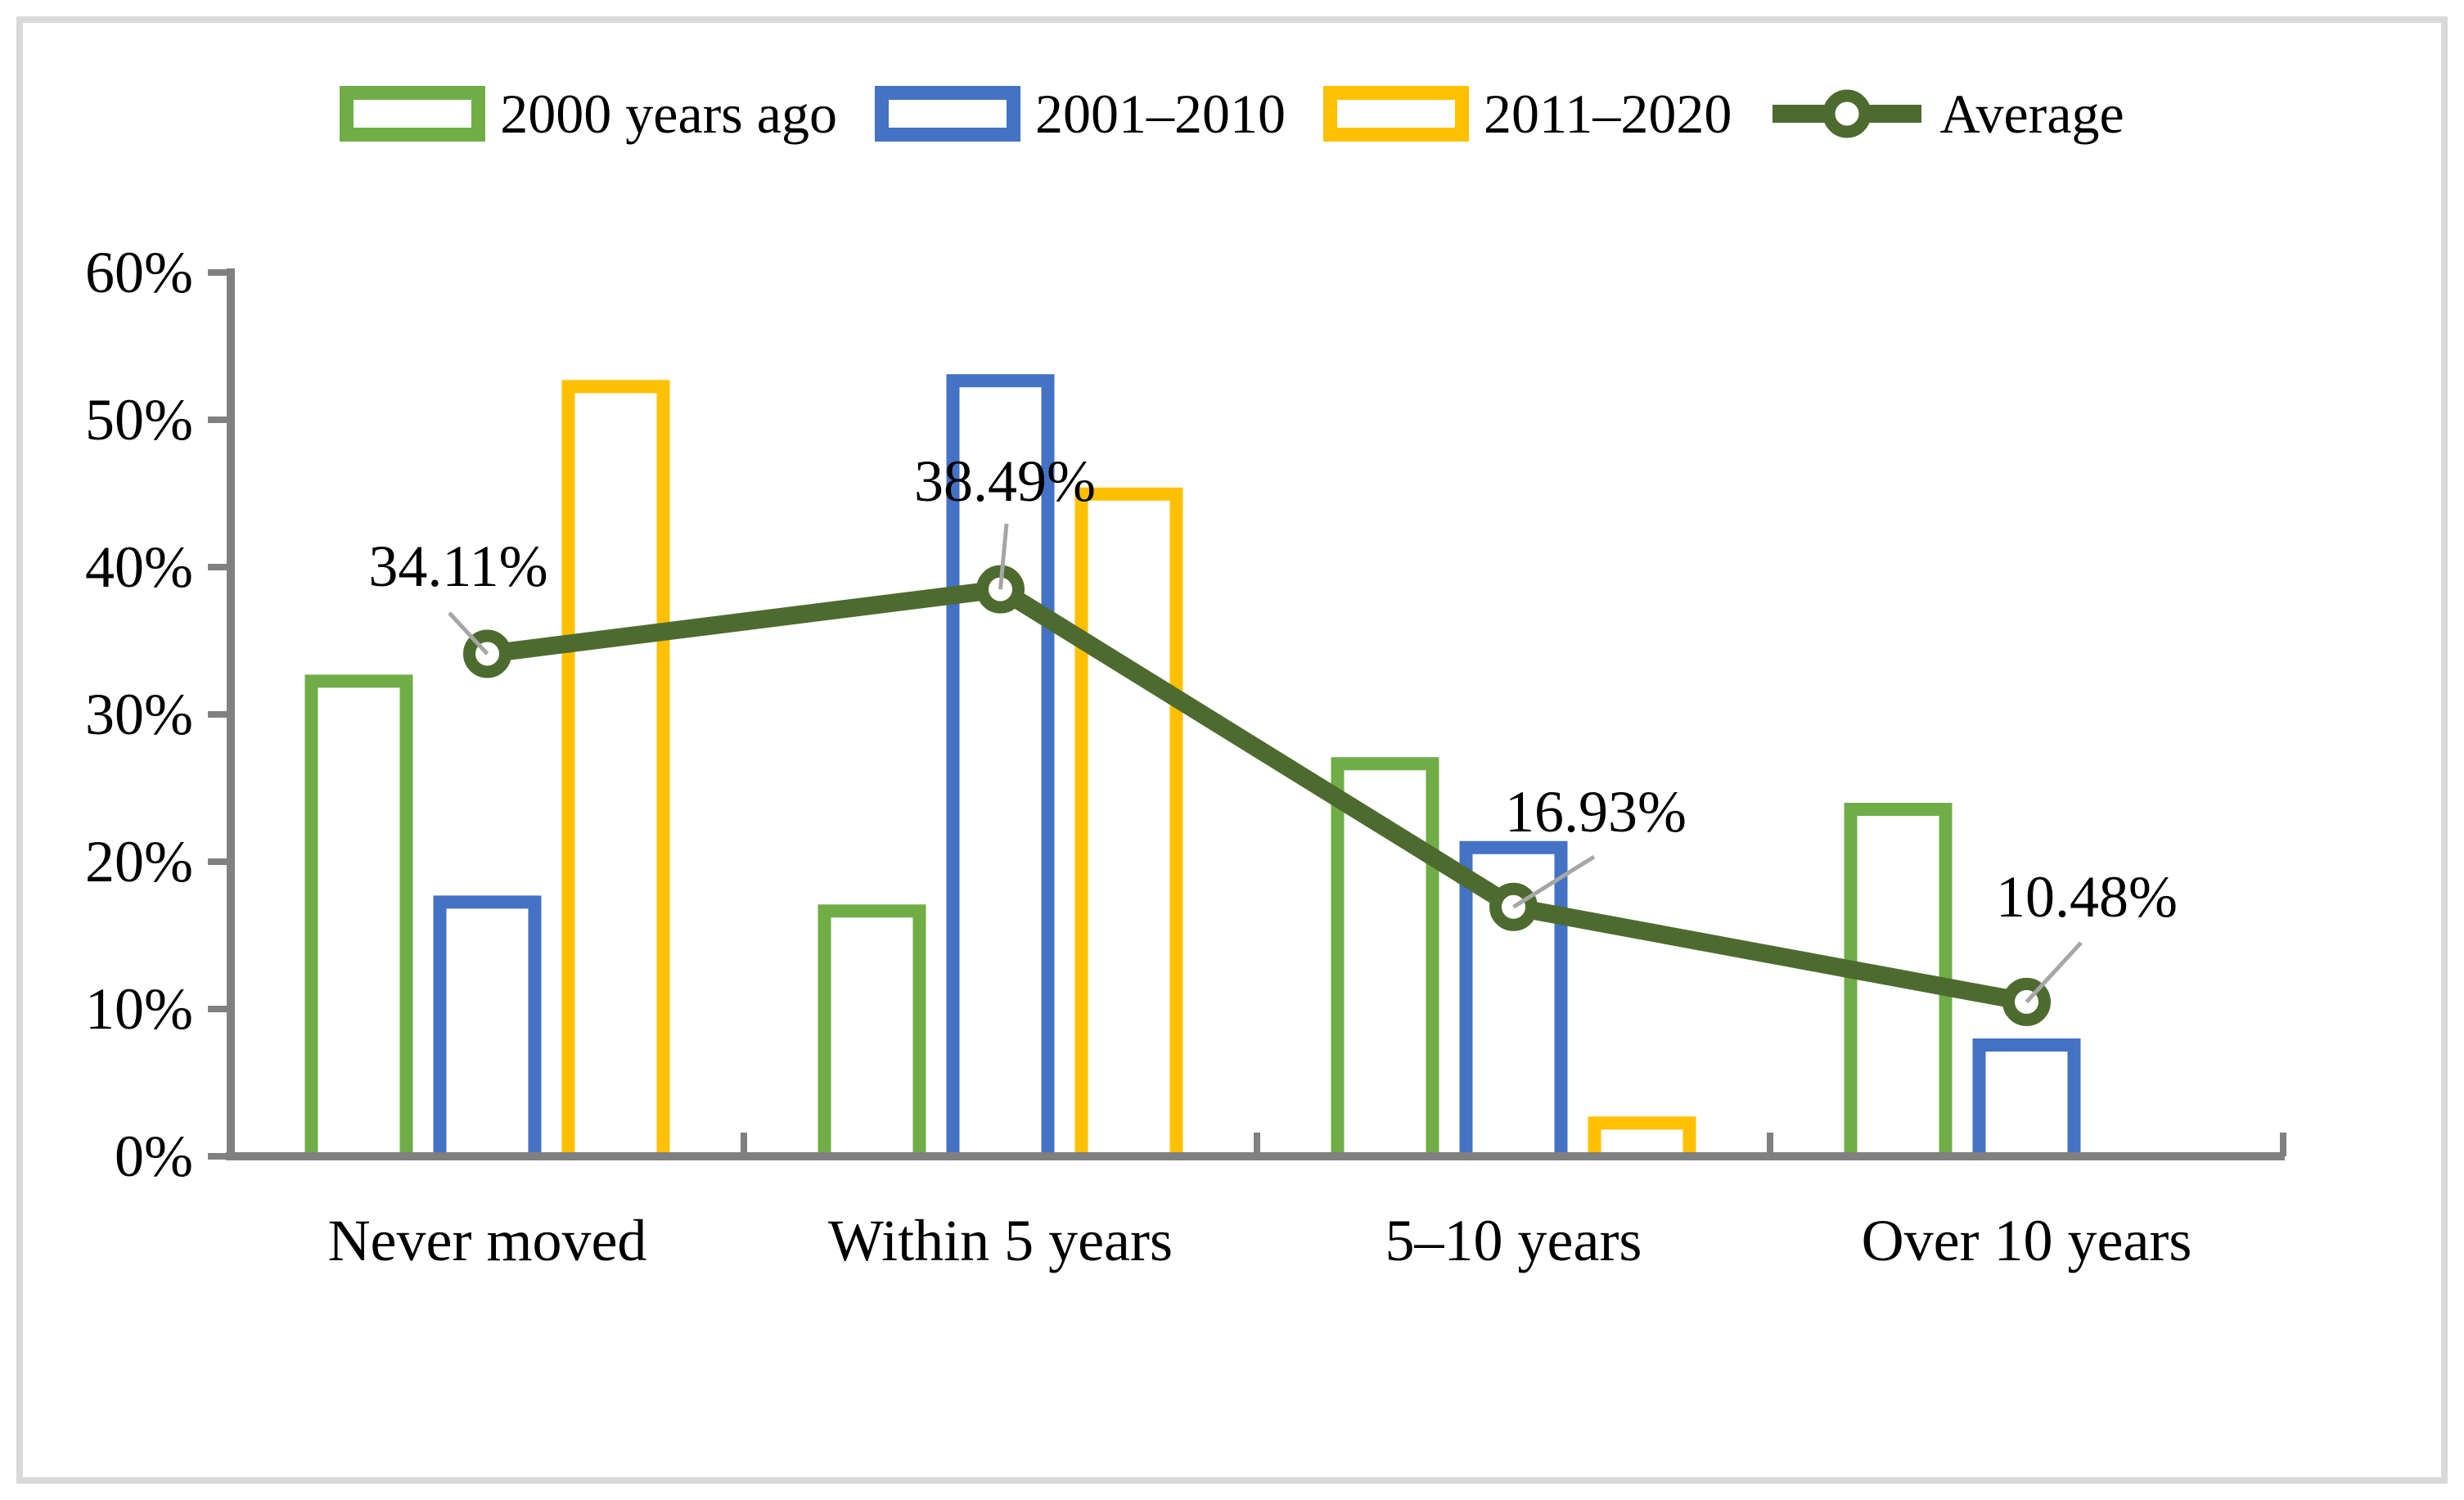 This screenshot has width=2464, height=1500. What do you see at coordinates (2031, 114) in the screenshot?
I see `legend-label: Average` at bounding box center [2031, 114].